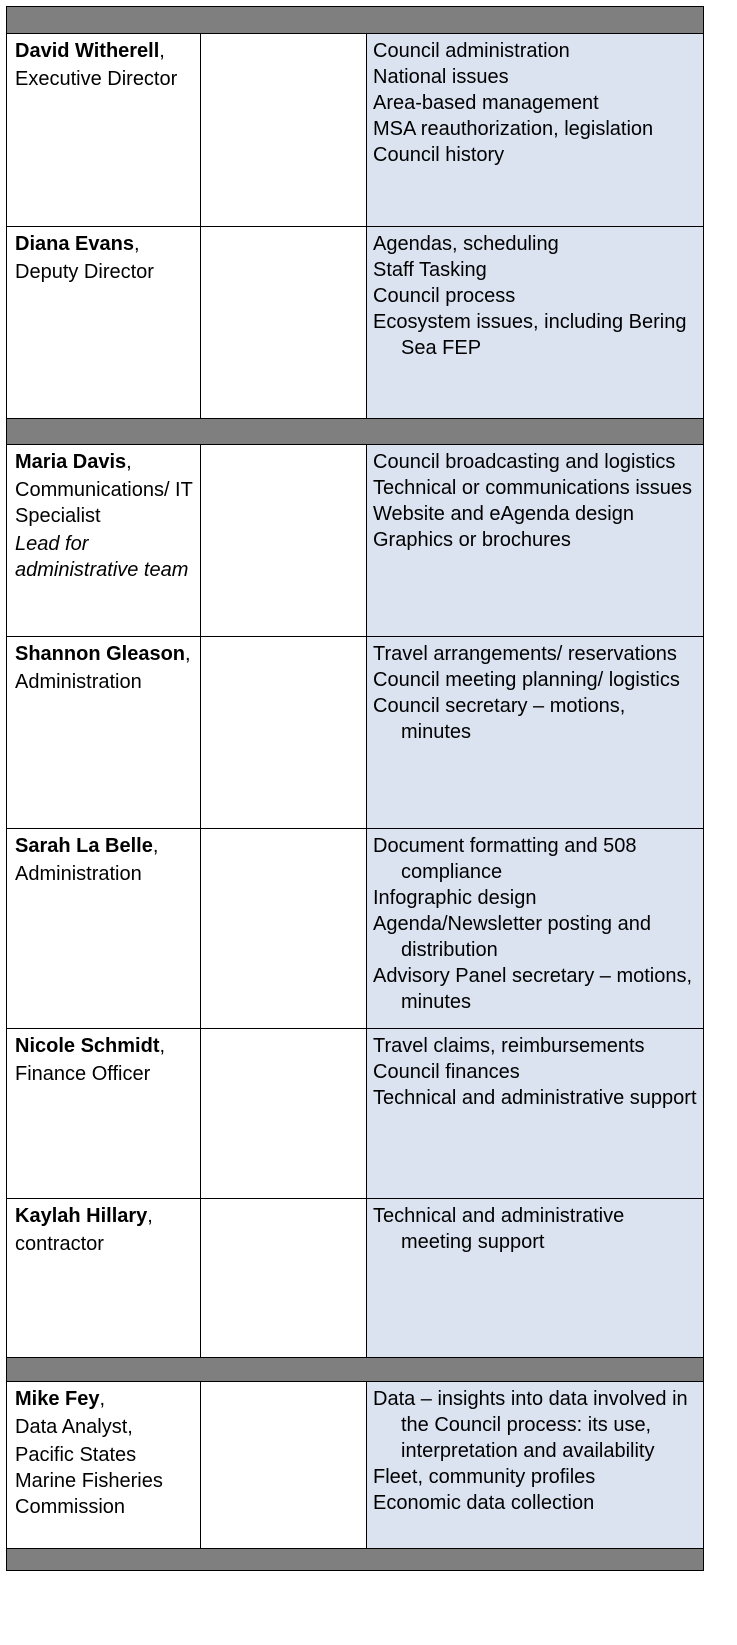 This screenshot has width=737, height=1645. What do you see at coordinates (74, 1427) in the screenshot?
I see `staff-role: Data Analyst,` at bounding box center [74, 1427].